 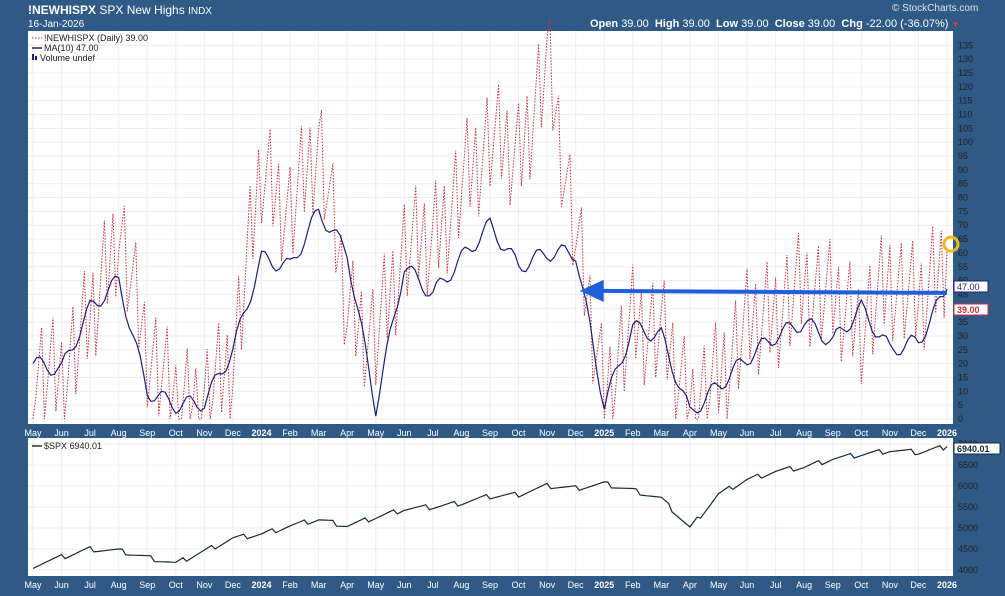 What do you see at coordinates (963, 294) in the screenshot?
I see `top-y-tick-label: 45` at bounding box center [963, 294].